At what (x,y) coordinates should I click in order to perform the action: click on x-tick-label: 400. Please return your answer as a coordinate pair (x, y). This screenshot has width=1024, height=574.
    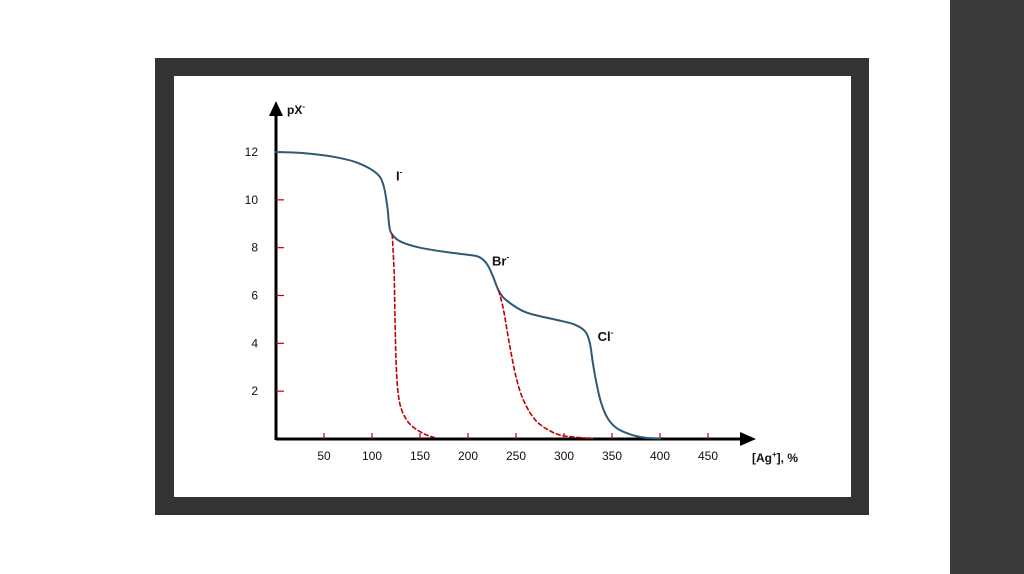
    Looking at the image, I should click on (660, 456).